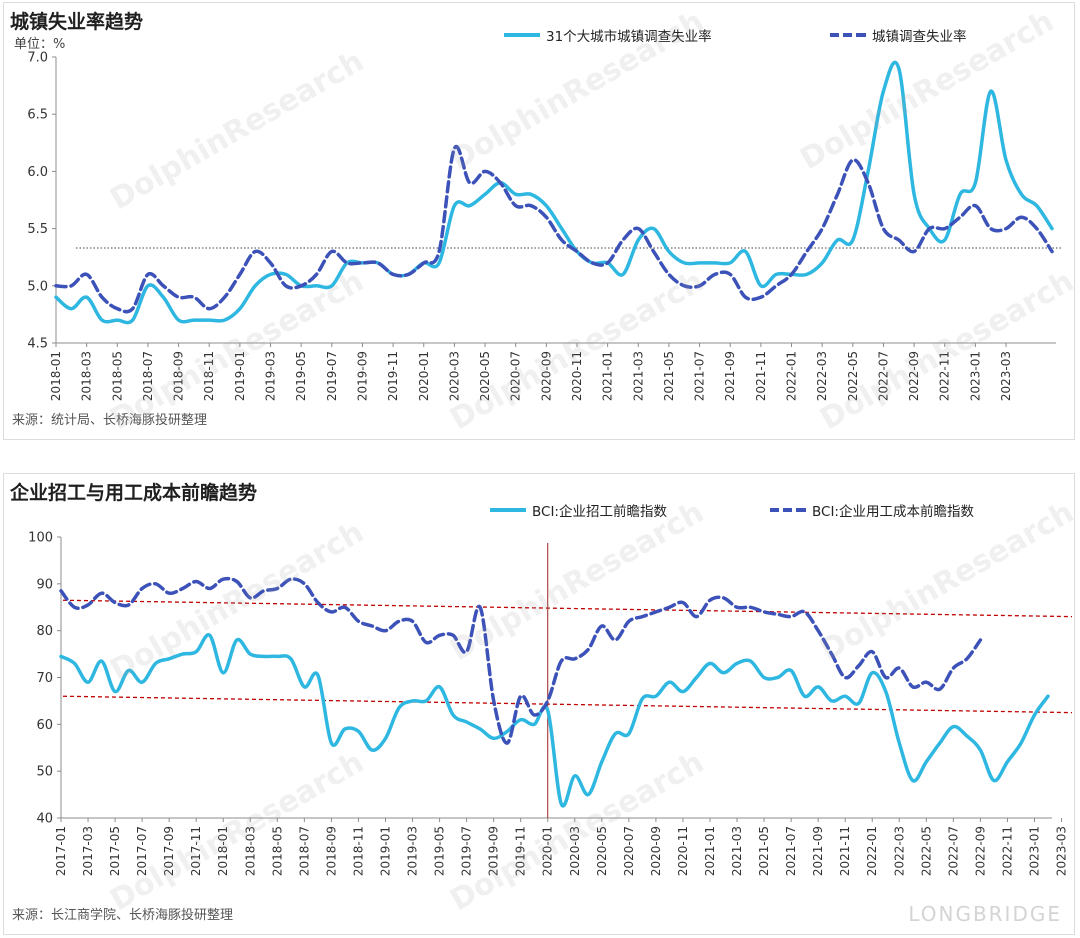 The width and height of the screenshot is (1080, 938). Describe the element at coordinates (494, 851) in the screenshot. I see `x-tick-label: 2019-09` at that location.